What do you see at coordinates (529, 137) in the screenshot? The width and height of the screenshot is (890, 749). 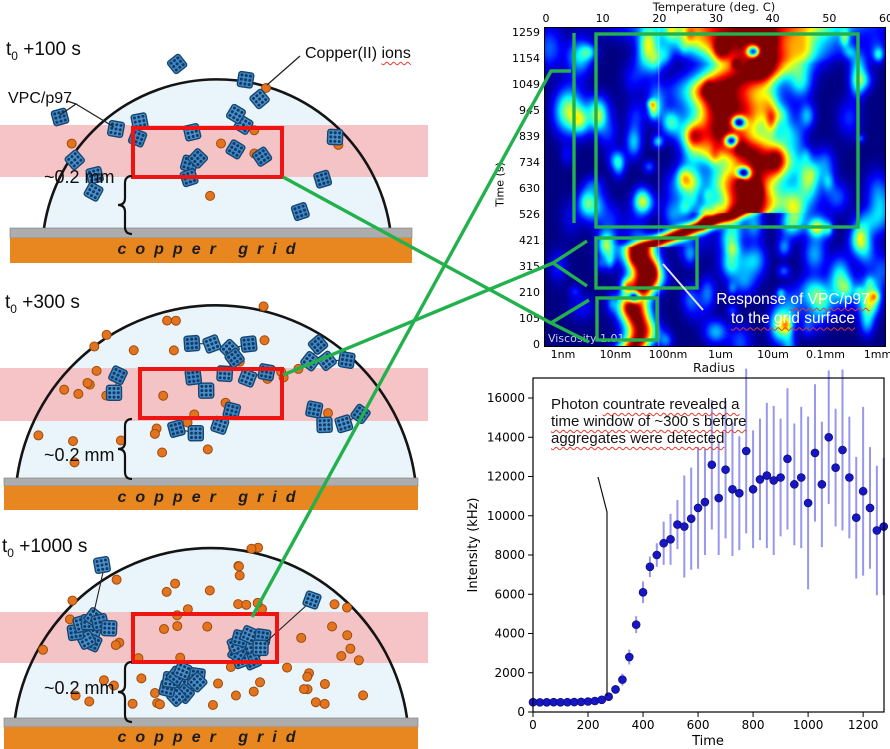 I see `heatmap-time-tick: 839` at bounding box center [529, 137].